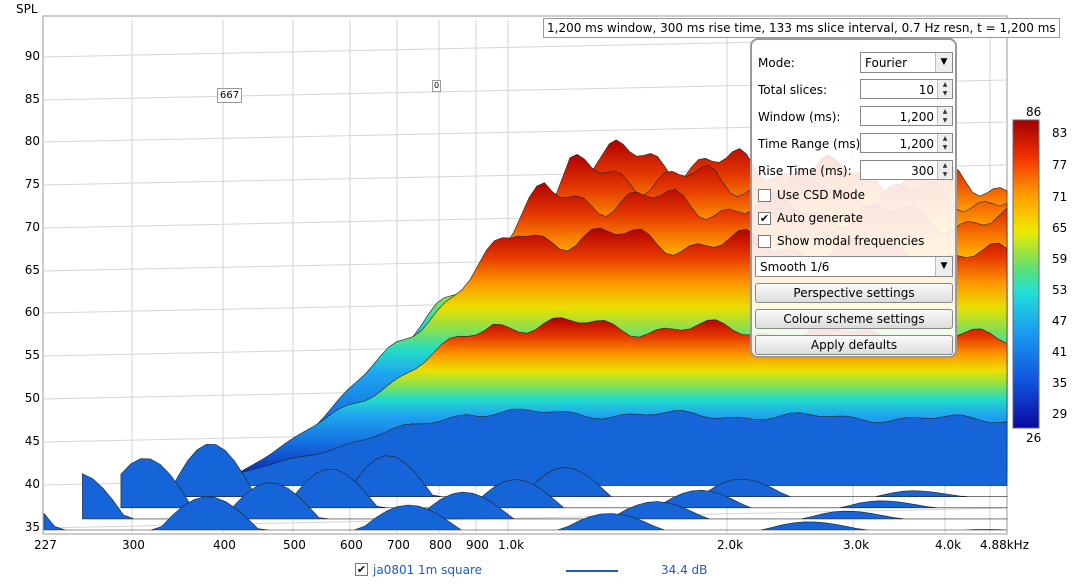 The width and height of the screenshot is (1084, 584). What do you see at coordinates (398, 545) in the screenshot?
I see `x-tick-label: 700` at bounding box center [398, 545].